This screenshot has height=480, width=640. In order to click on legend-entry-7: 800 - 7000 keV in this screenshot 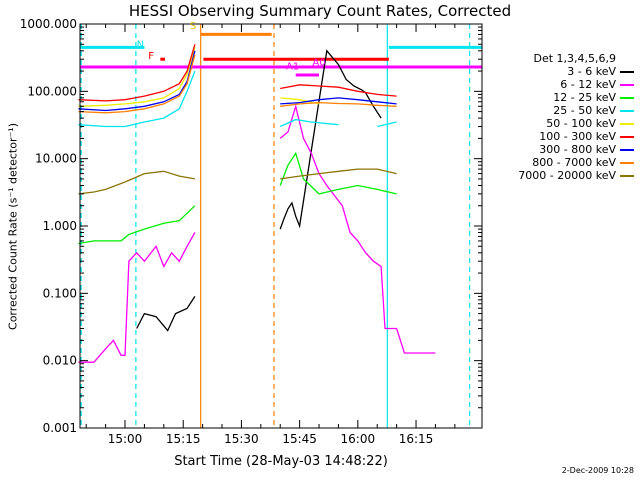, I will do `click(563, 162)`.